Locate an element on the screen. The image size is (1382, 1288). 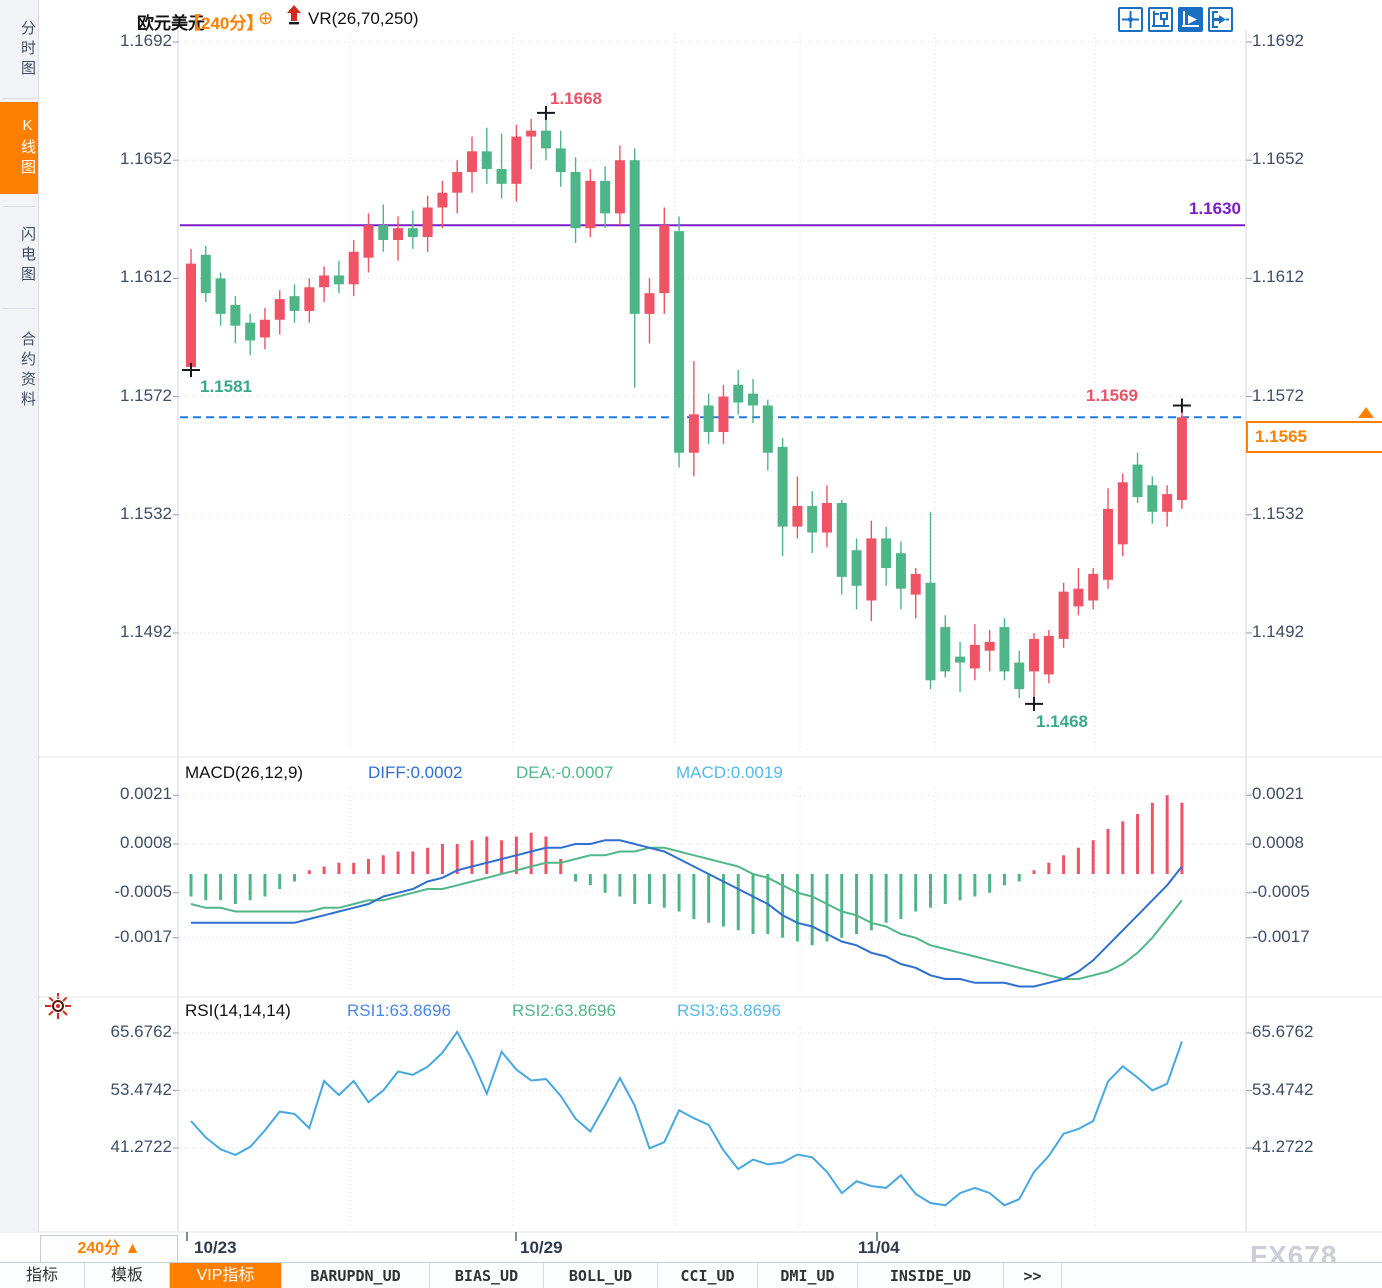
y-label-main: 1.1492 is located at coordinates (146, 631).